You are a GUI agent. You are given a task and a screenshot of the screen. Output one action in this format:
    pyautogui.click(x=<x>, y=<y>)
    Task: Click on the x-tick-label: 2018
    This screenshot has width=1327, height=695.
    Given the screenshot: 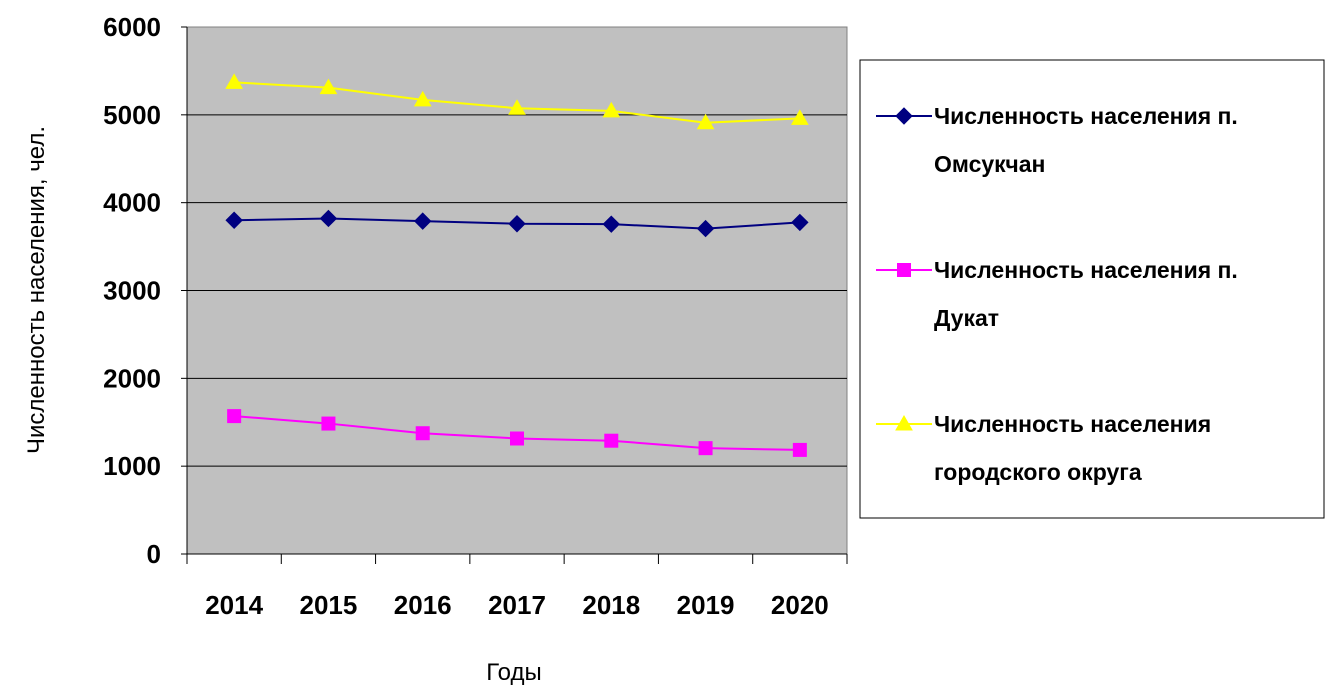 What is the action you would take?
    pyautogui.click(x=611, y=605)
    